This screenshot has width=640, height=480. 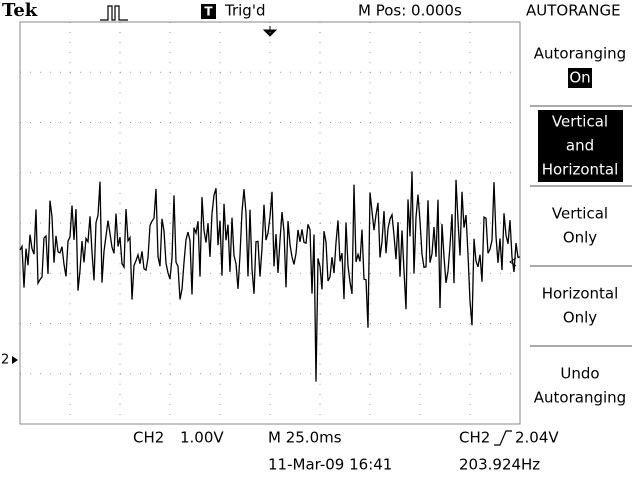 What do you see at coordinates (503, 438) in the screenshot?
I see `trigger-slope` at bounding box center [503, 438].